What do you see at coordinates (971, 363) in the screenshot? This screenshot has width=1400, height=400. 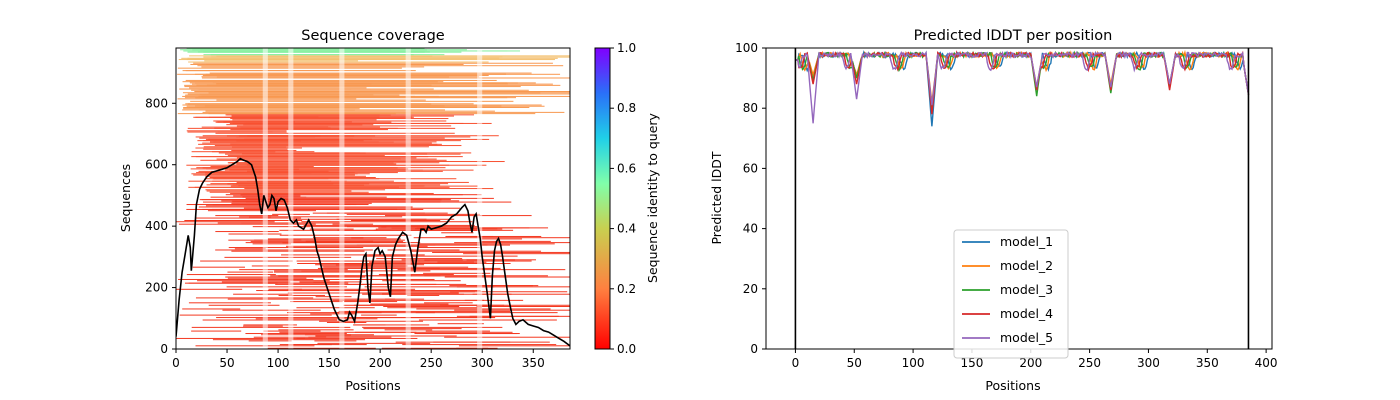 I see `plddt-x-tick-label: 150` at bounding box center [971, 363].